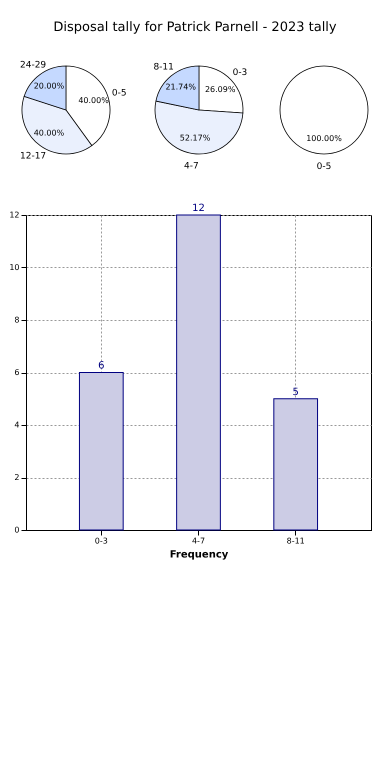  Describe the element at coordinates (195, 28) in the screenshot. I see `text: Disposal tally for Patrick Parnell - 2023 tally` at that location.